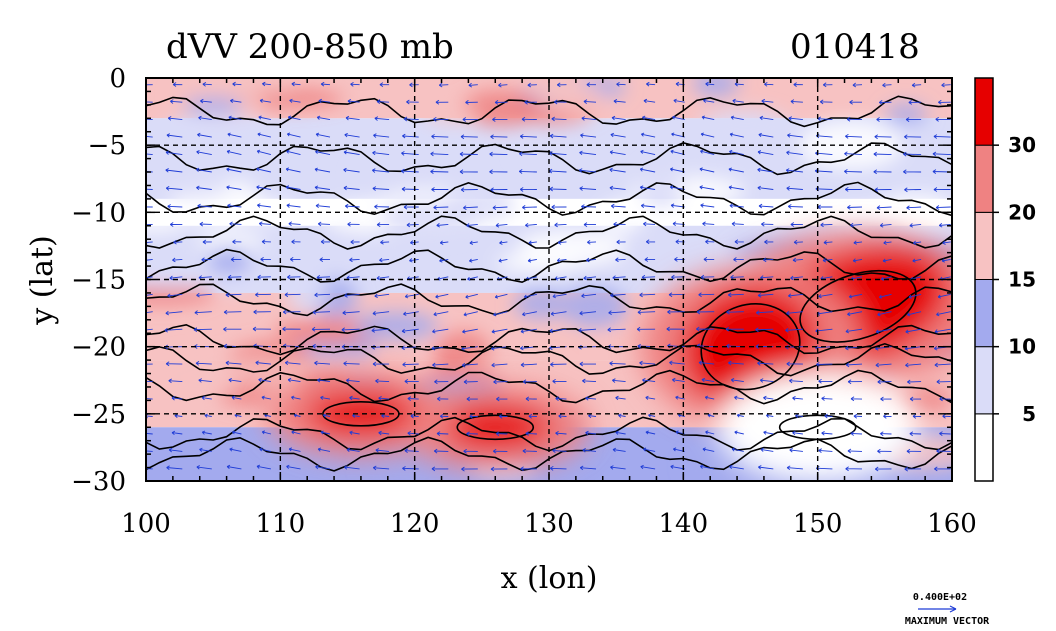  What do you see at coordinates (98, 482) in the screenshot?
I see `y-tick-label: −30` at bounding box center [98, 482].